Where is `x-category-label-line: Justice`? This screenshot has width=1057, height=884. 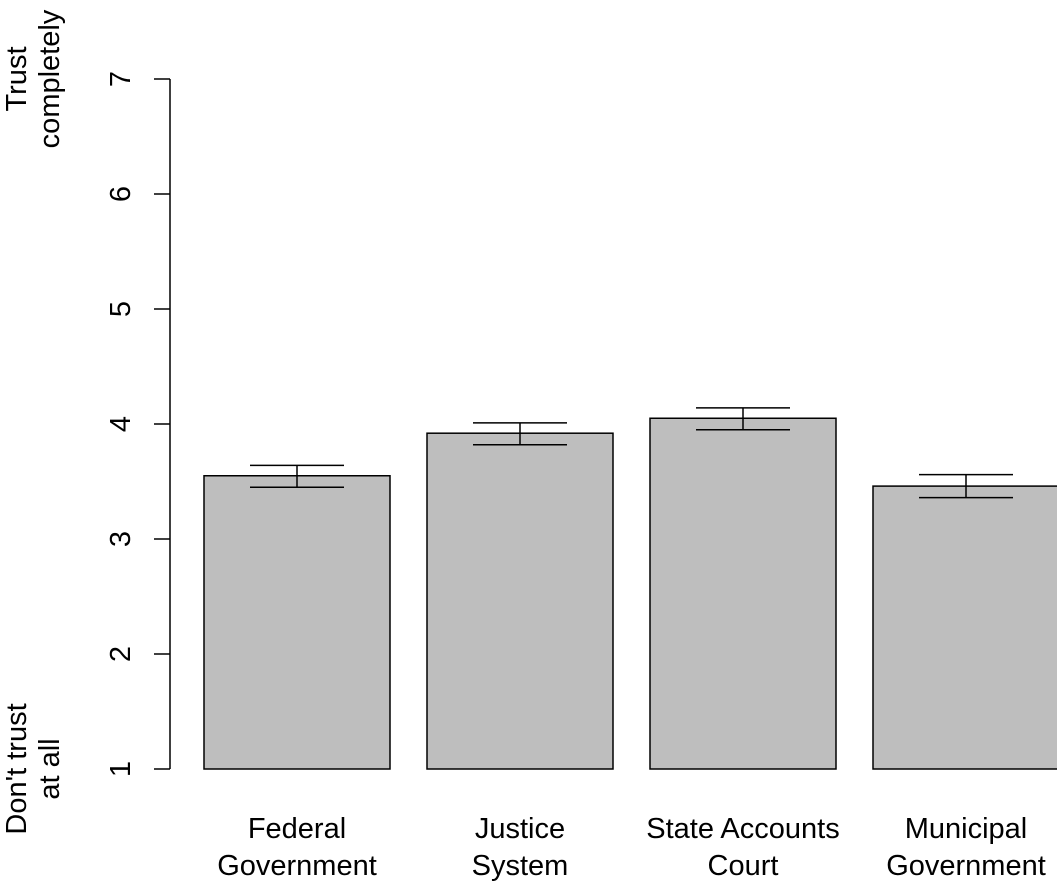
x-category-label-line: Justice is located at coordinates (520, 829).